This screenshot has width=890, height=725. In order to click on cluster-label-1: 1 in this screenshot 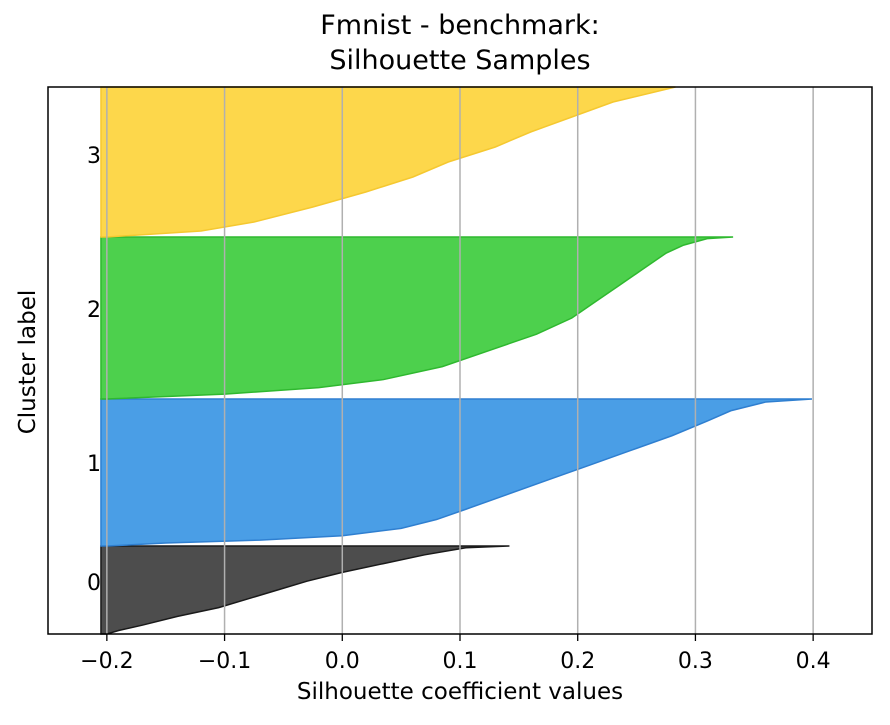, I will do `click(94, 464)`.